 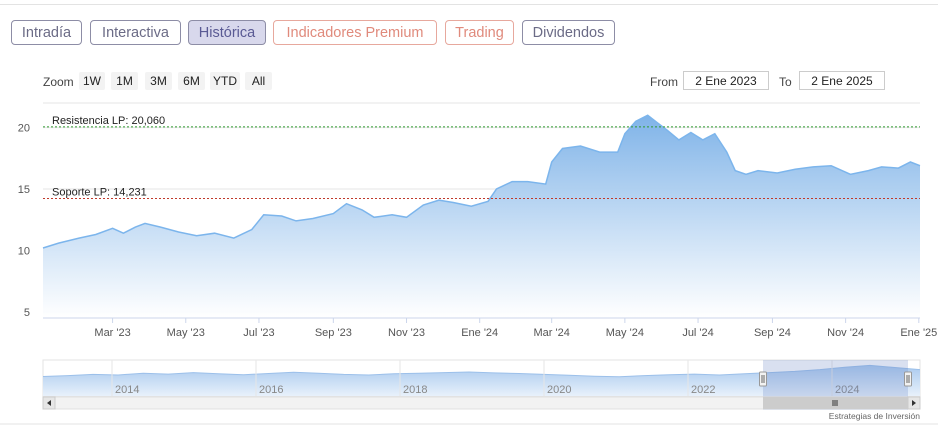 I want to click on resistance-label: Resistencia LP: 20,060, so click(x=108, y=121).